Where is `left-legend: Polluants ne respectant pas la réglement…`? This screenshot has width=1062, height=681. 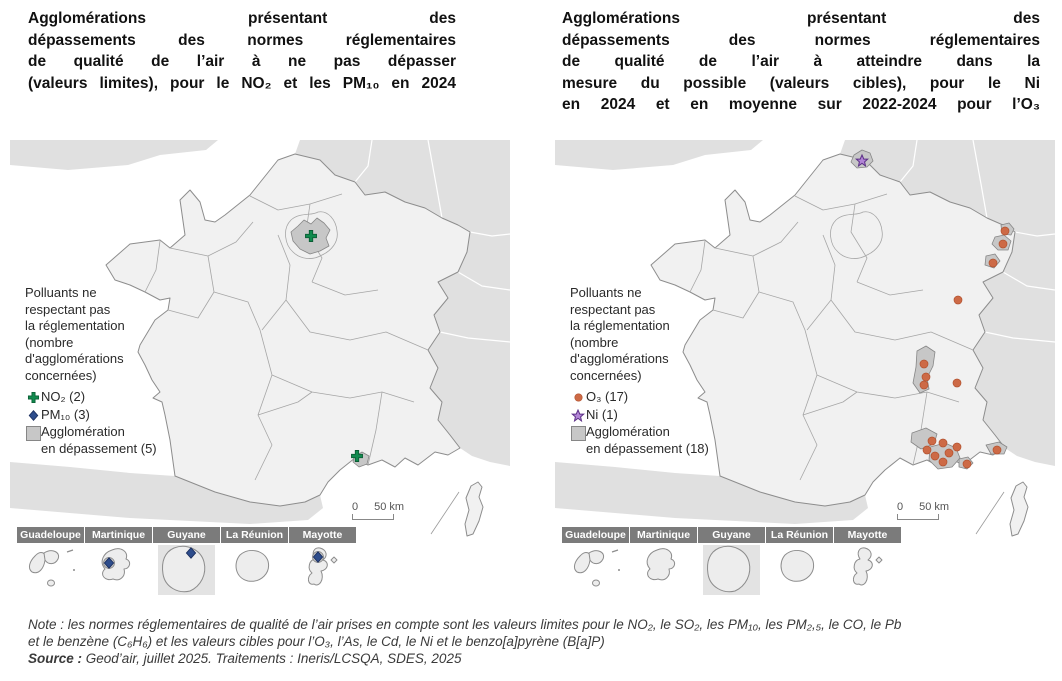
left-legend: Polluants ne respectant pas la réglement… is located at coordinates (100, 371).